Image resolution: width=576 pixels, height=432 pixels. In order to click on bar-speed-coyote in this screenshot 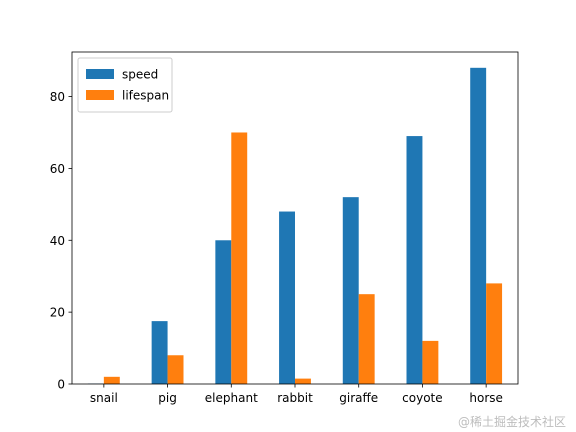, I will do `click(414, 260)`.